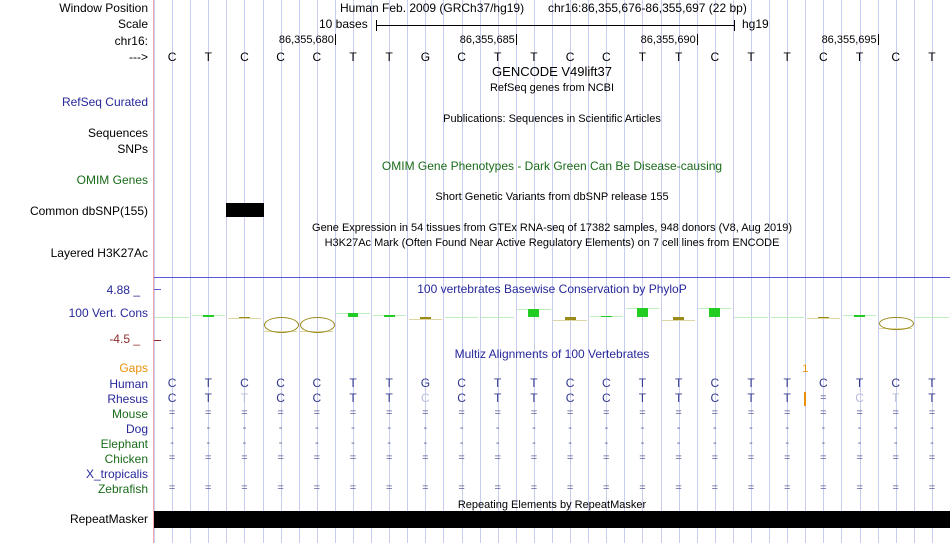 The width and height of the screenshot is (950, 543). What do you see at coordinates (104, 102) in the screenshot?
I see `sidebar-item-refseq-curated: RefSeq Curated` at bounding box center [104, 102].